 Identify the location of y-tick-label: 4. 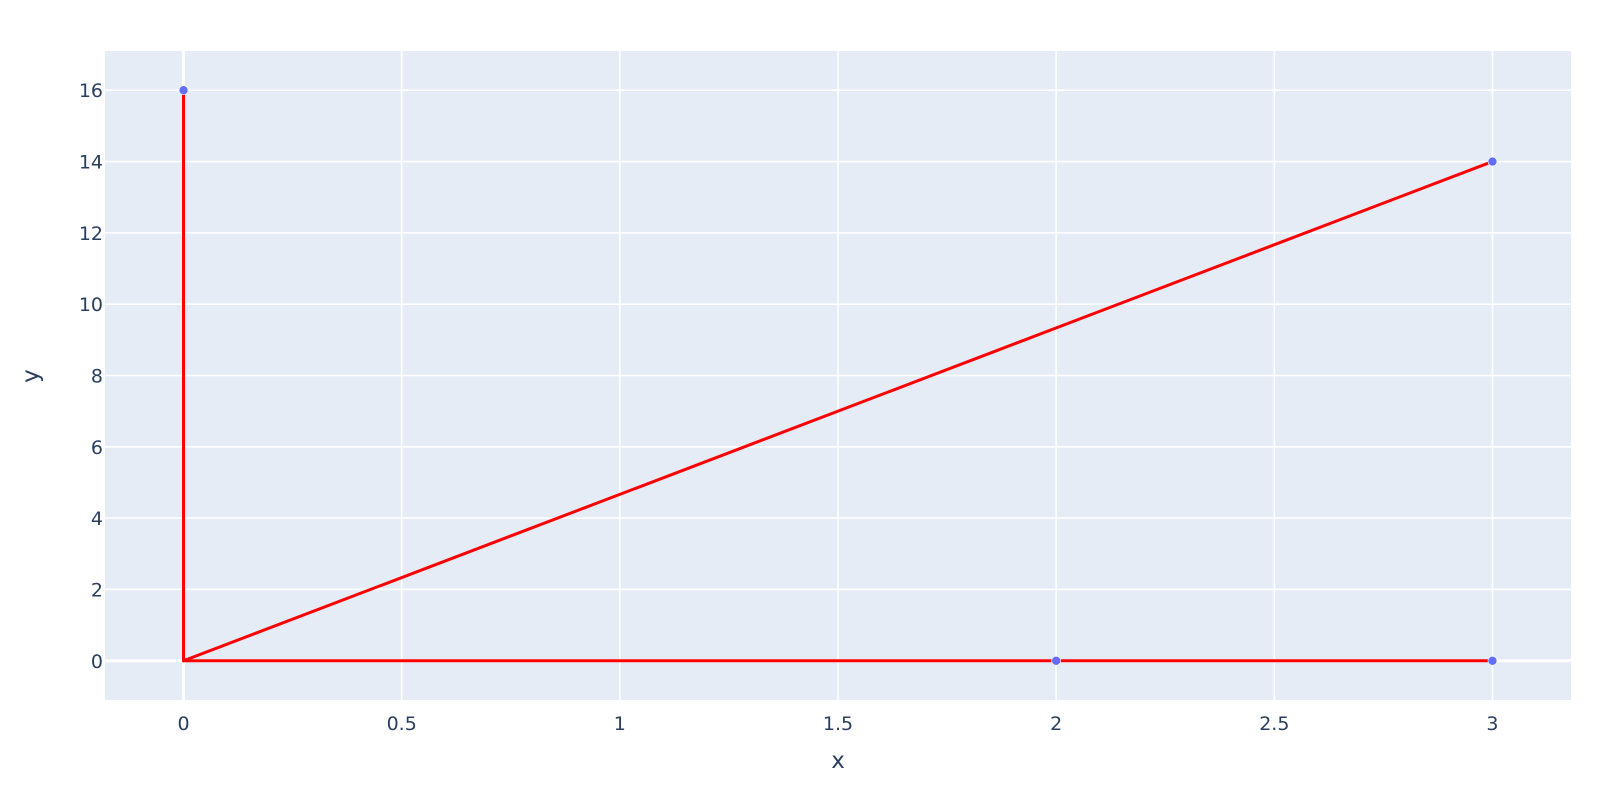
(97, 519).